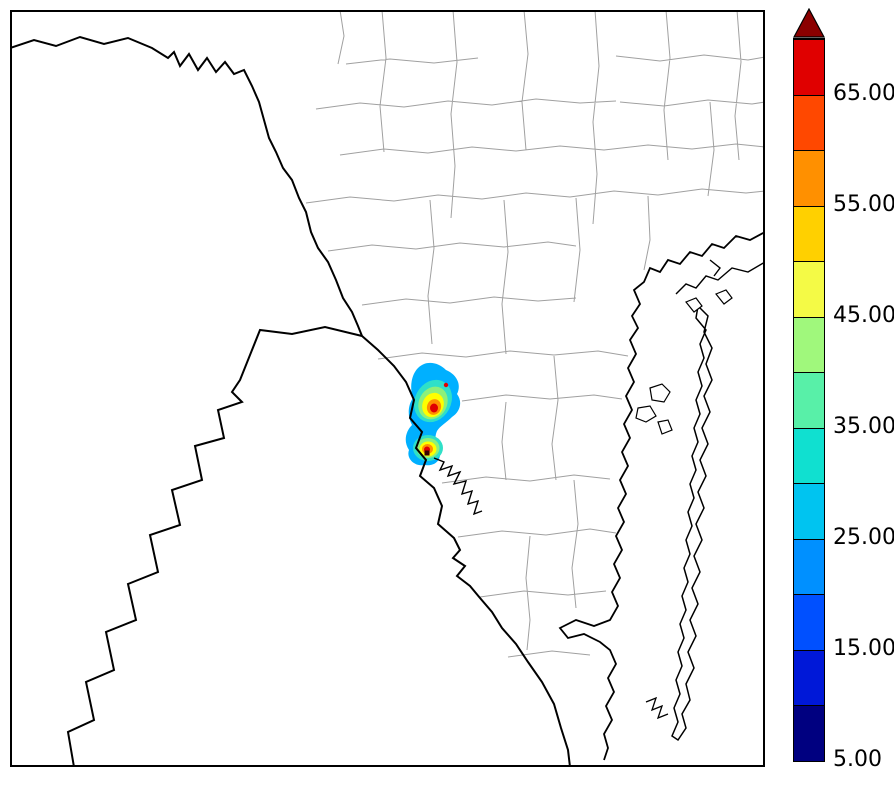 Image resolution: width=894 pixels, height=785 pixels. I want to click on colorbar-tick-35: 35.00, so click(863, 426).